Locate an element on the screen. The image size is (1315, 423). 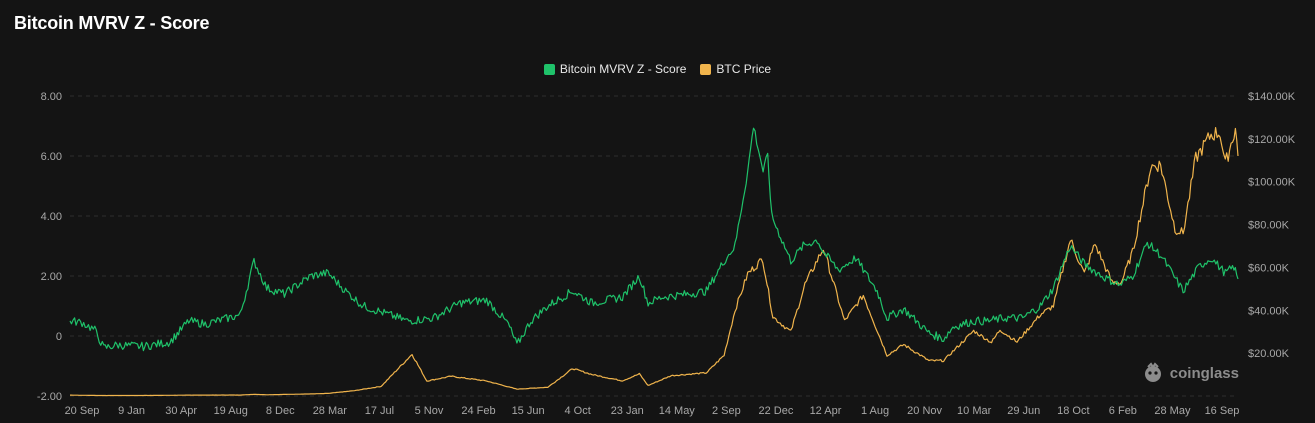
chart-title: Bitcoin MVRV Z - Score is located at coordinates (112, 23).